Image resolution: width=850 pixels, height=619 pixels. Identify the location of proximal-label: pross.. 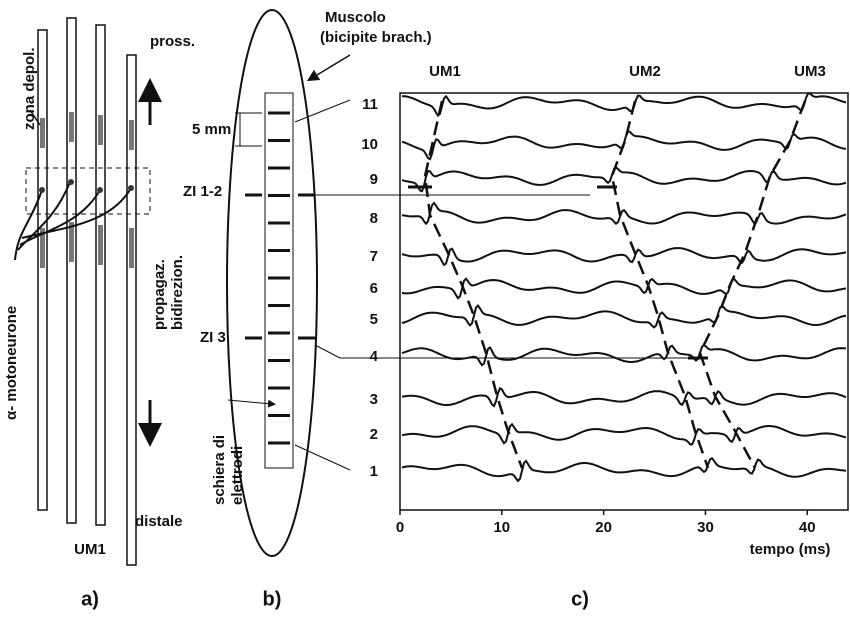
(172, 41).